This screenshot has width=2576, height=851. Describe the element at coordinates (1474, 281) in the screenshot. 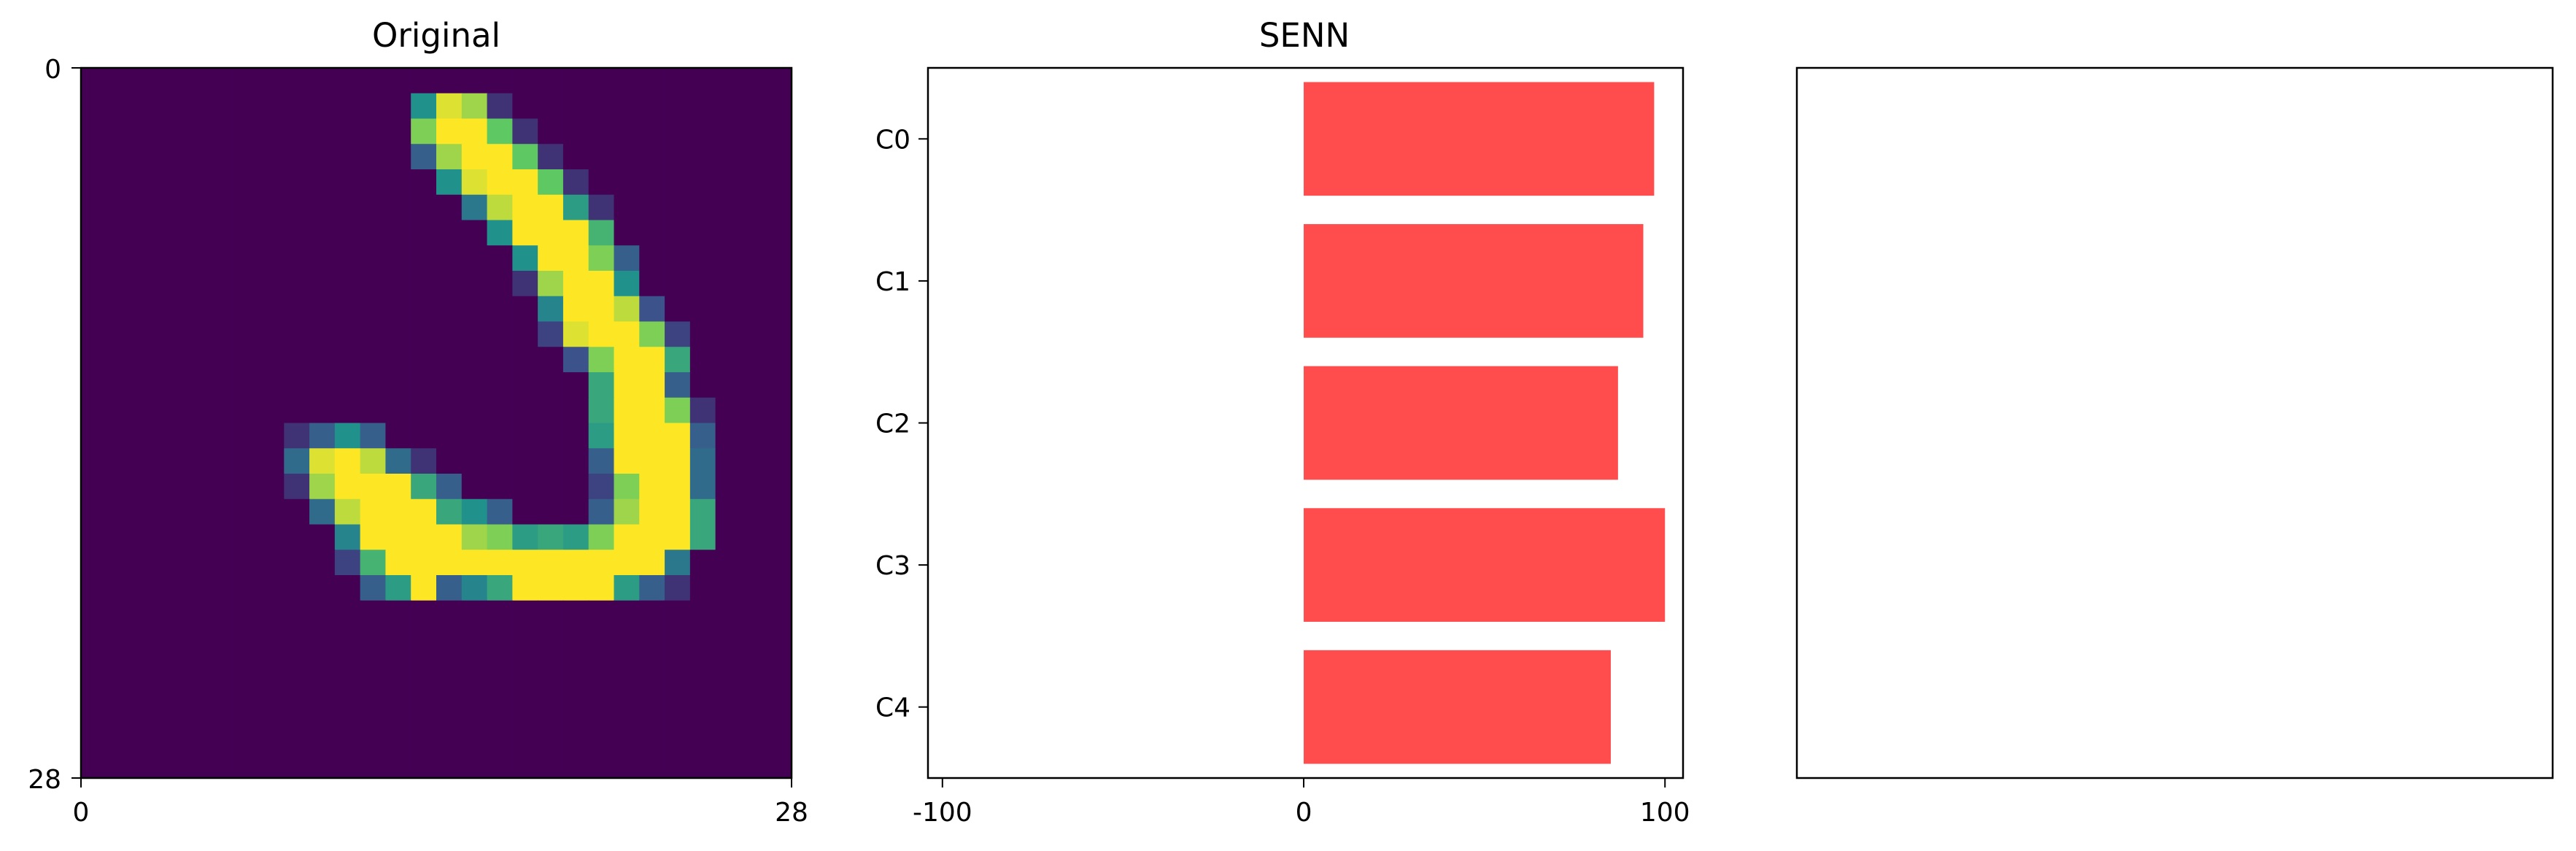

I see `senn-bar-c1` at that location.